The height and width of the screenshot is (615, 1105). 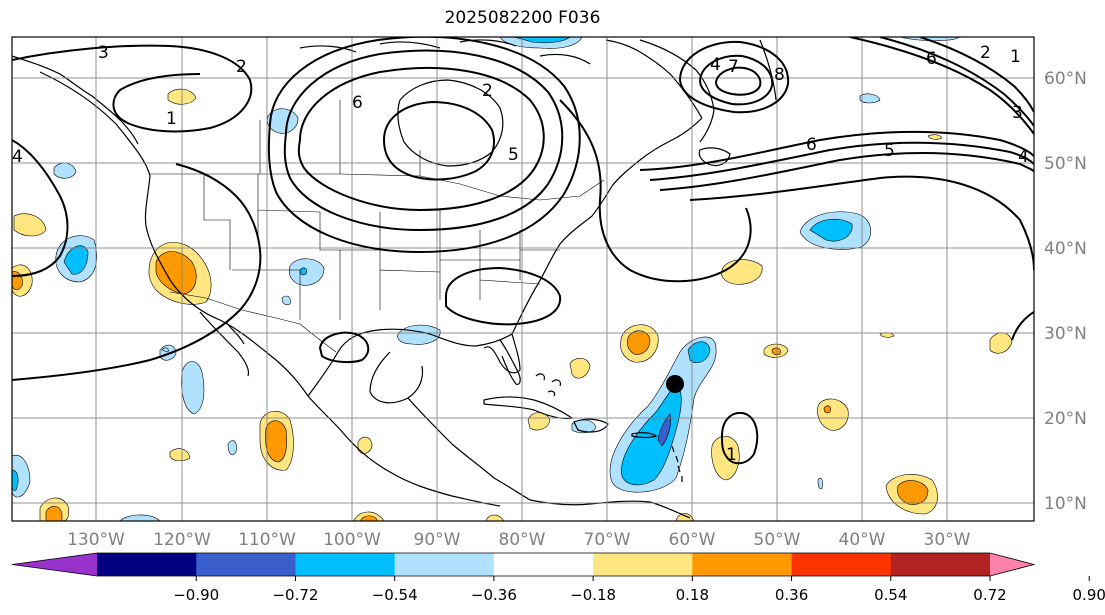 I want to click on coast-hispaniola, so click(x=591, y=425).